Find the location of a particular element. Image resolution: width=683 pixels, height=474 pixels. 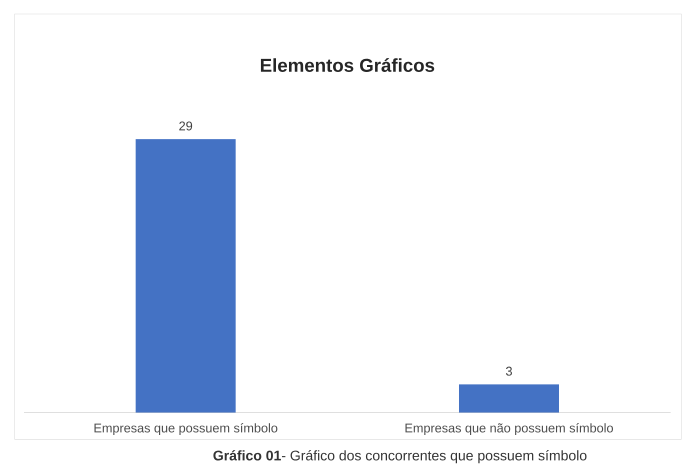

chart-title: Elementos Gráficos is located at coordinates (347, 65).